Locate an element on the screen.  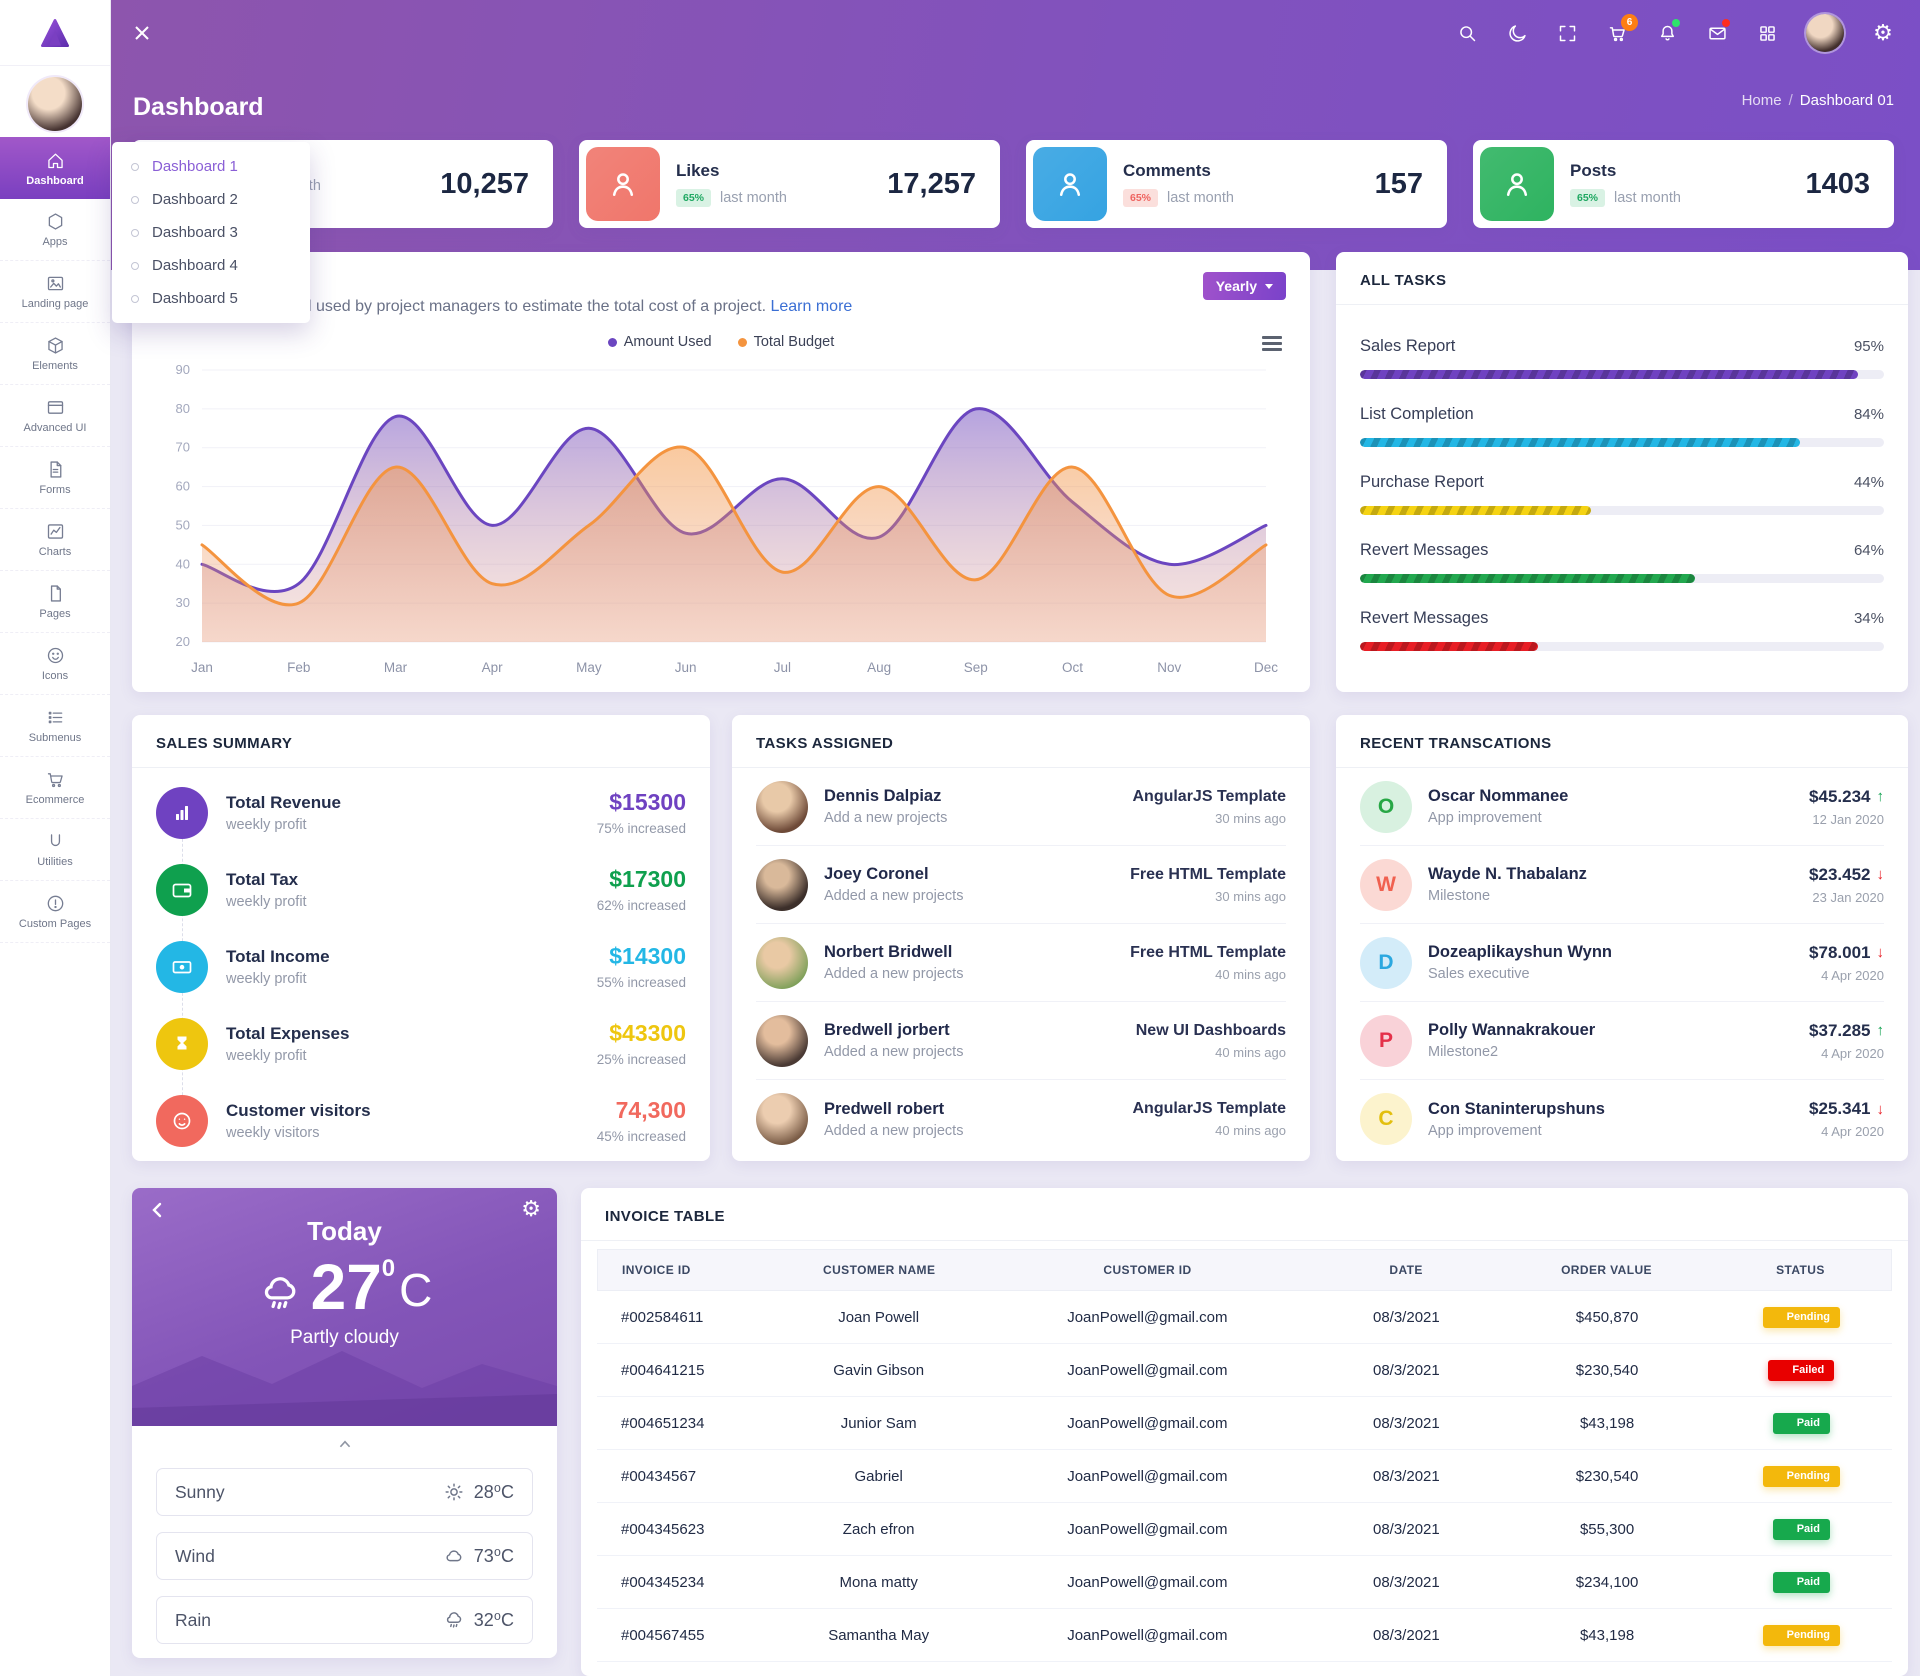
sidebar-item-custom-pages: Custom Pages is located at coordinates (55, 912).